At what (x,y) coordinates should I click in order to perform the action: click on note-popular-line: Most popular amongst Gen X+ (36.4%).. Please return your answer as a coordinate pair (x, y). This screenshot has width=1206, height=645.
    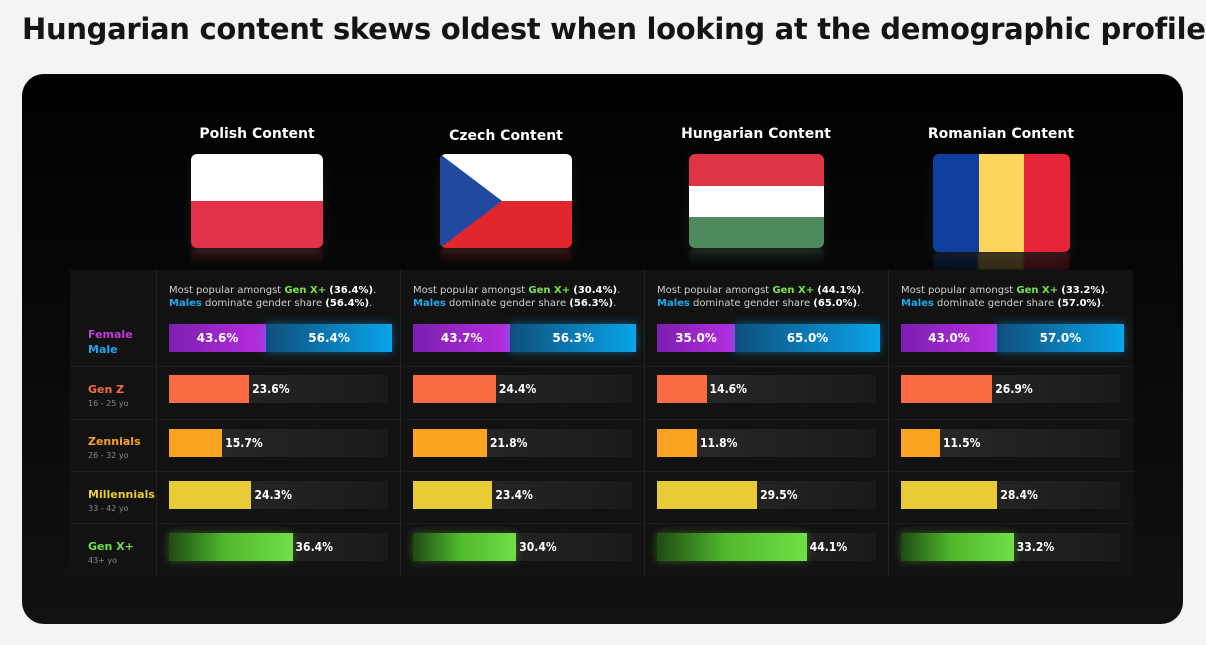
    Looking at the image, I should click on (273, 290).